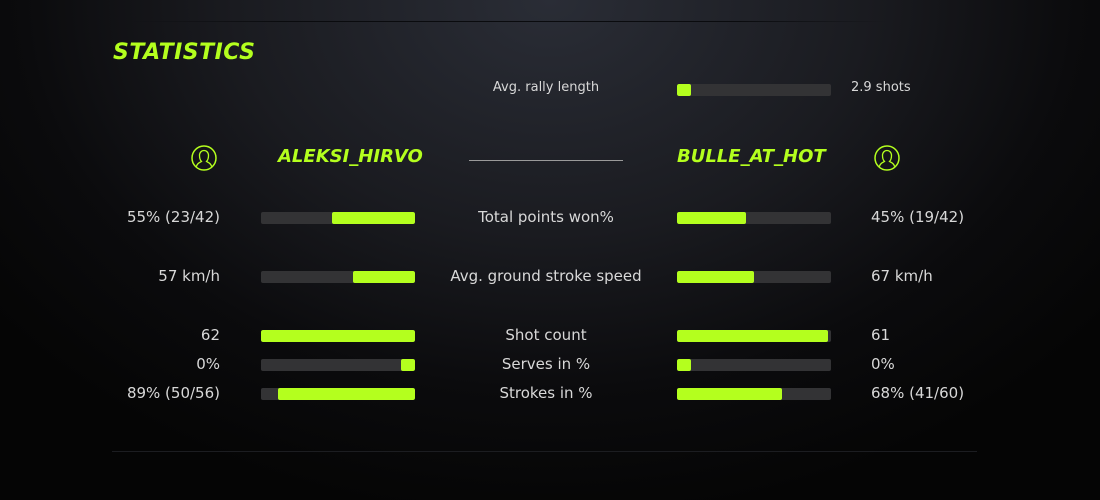  Describe the element at coordinates (210, 335) in the screenshot. I see `stat-left-value: 62` at that location.